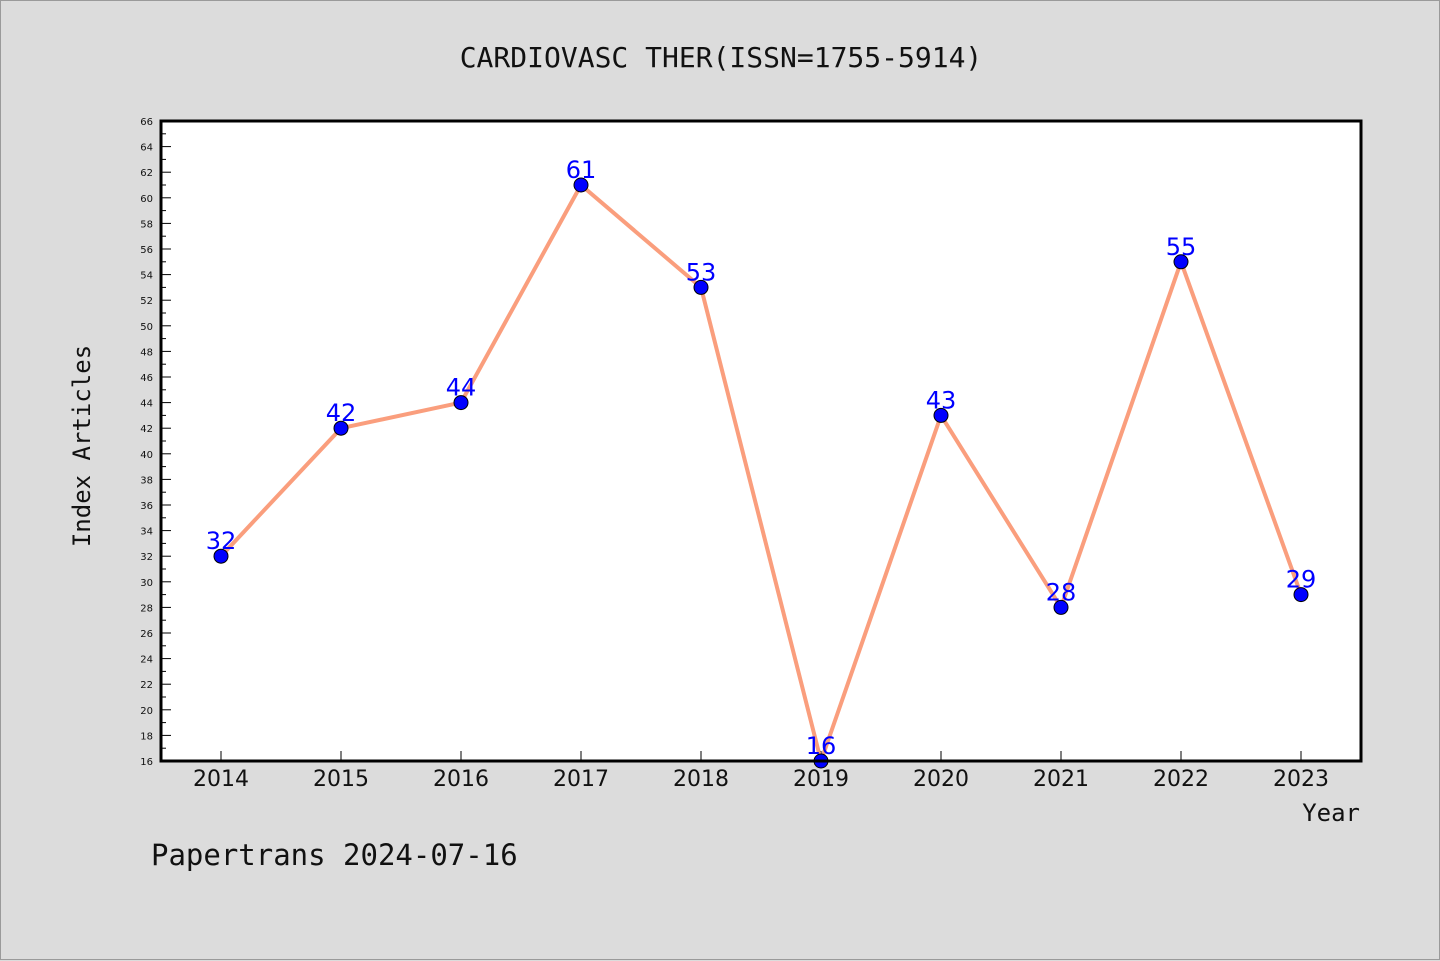  Describe the element at coordinates (146, 429) in the screenshot. I see `y-tick-label: 42` at that location.